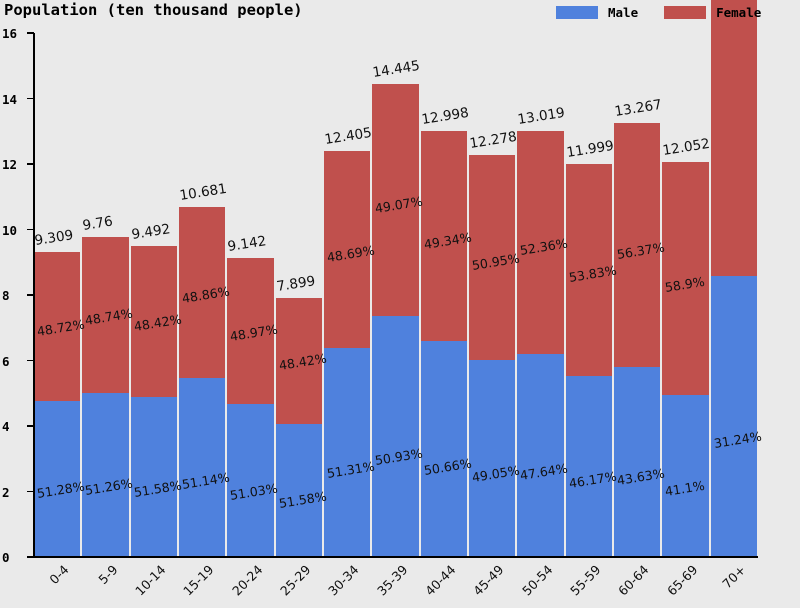 This screenshot has height=608, width=800. I want to click on y-tick-label: 10, so click(10, 230).